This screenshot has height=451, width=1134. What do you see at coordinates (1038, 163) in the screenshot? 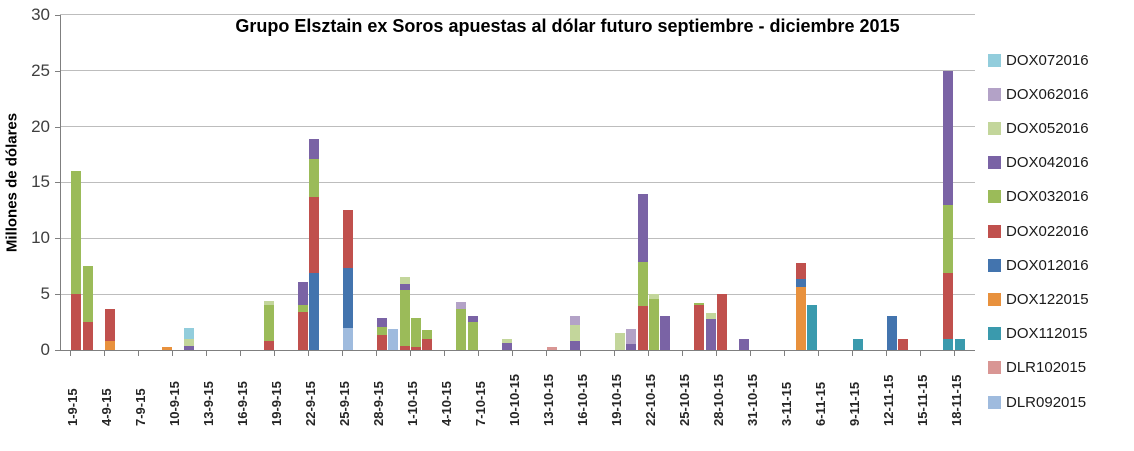
I see `legend-item-DOX042016: DOX042016` at bounding box center [1038, 163].